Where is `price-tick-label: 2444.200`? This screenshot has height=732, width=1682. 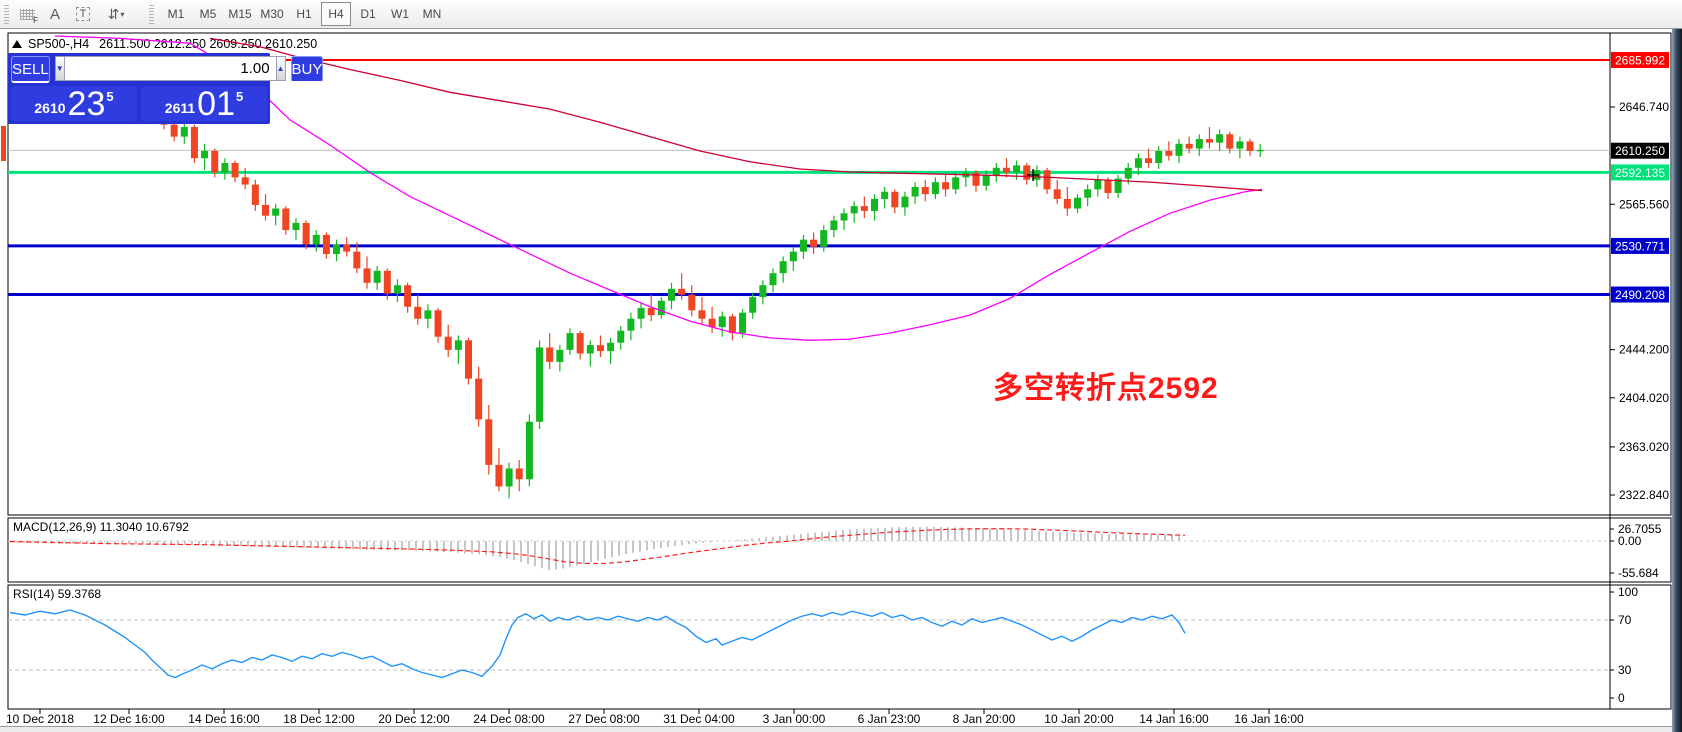 price-tick-label: 2444.200 is located at coordinates (1644, 350).